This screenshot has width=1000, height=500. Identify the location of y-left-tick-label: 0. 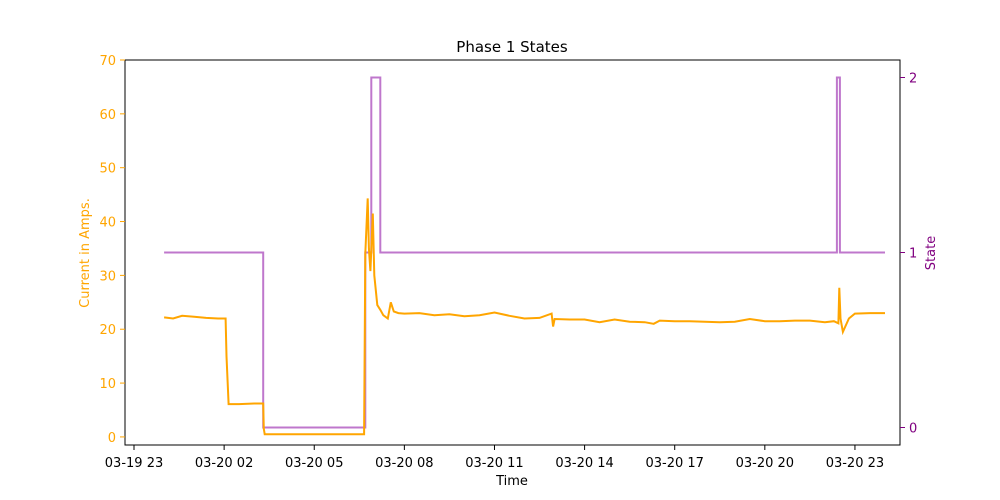
(112, 438).